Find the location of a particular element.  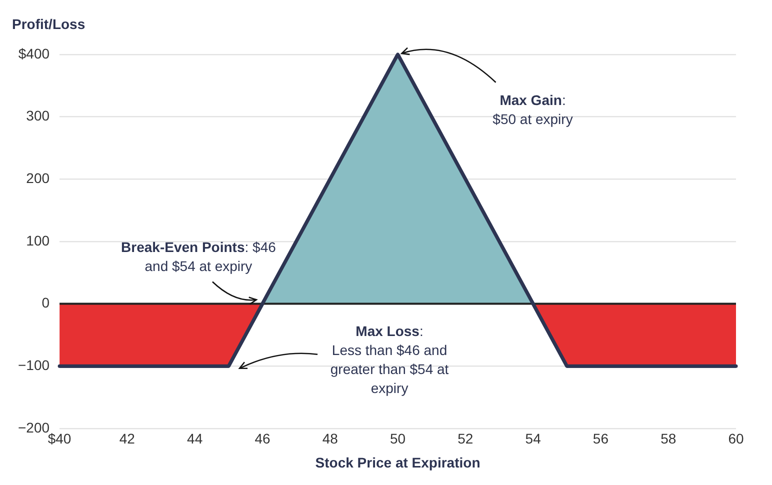

y-axis-title: Profit/Loss is located at coordinates (48, 24).